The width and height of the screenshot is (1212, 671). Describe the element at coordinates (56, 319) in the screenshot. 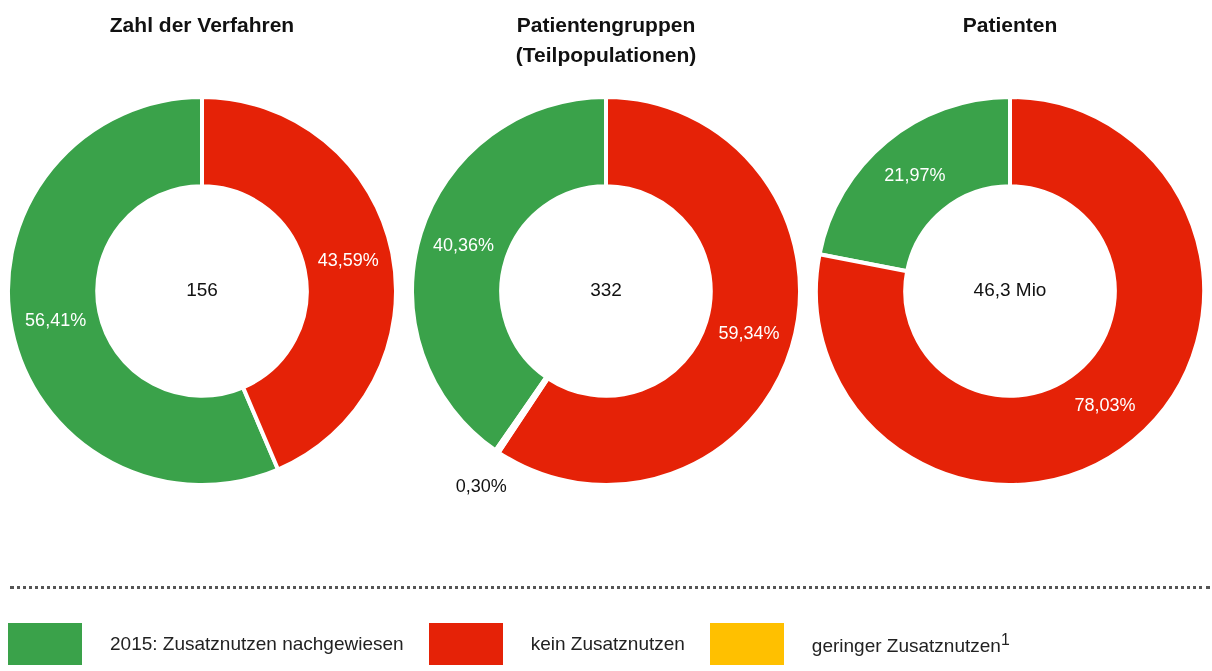

I see `data-label: 56,41%` at that location.